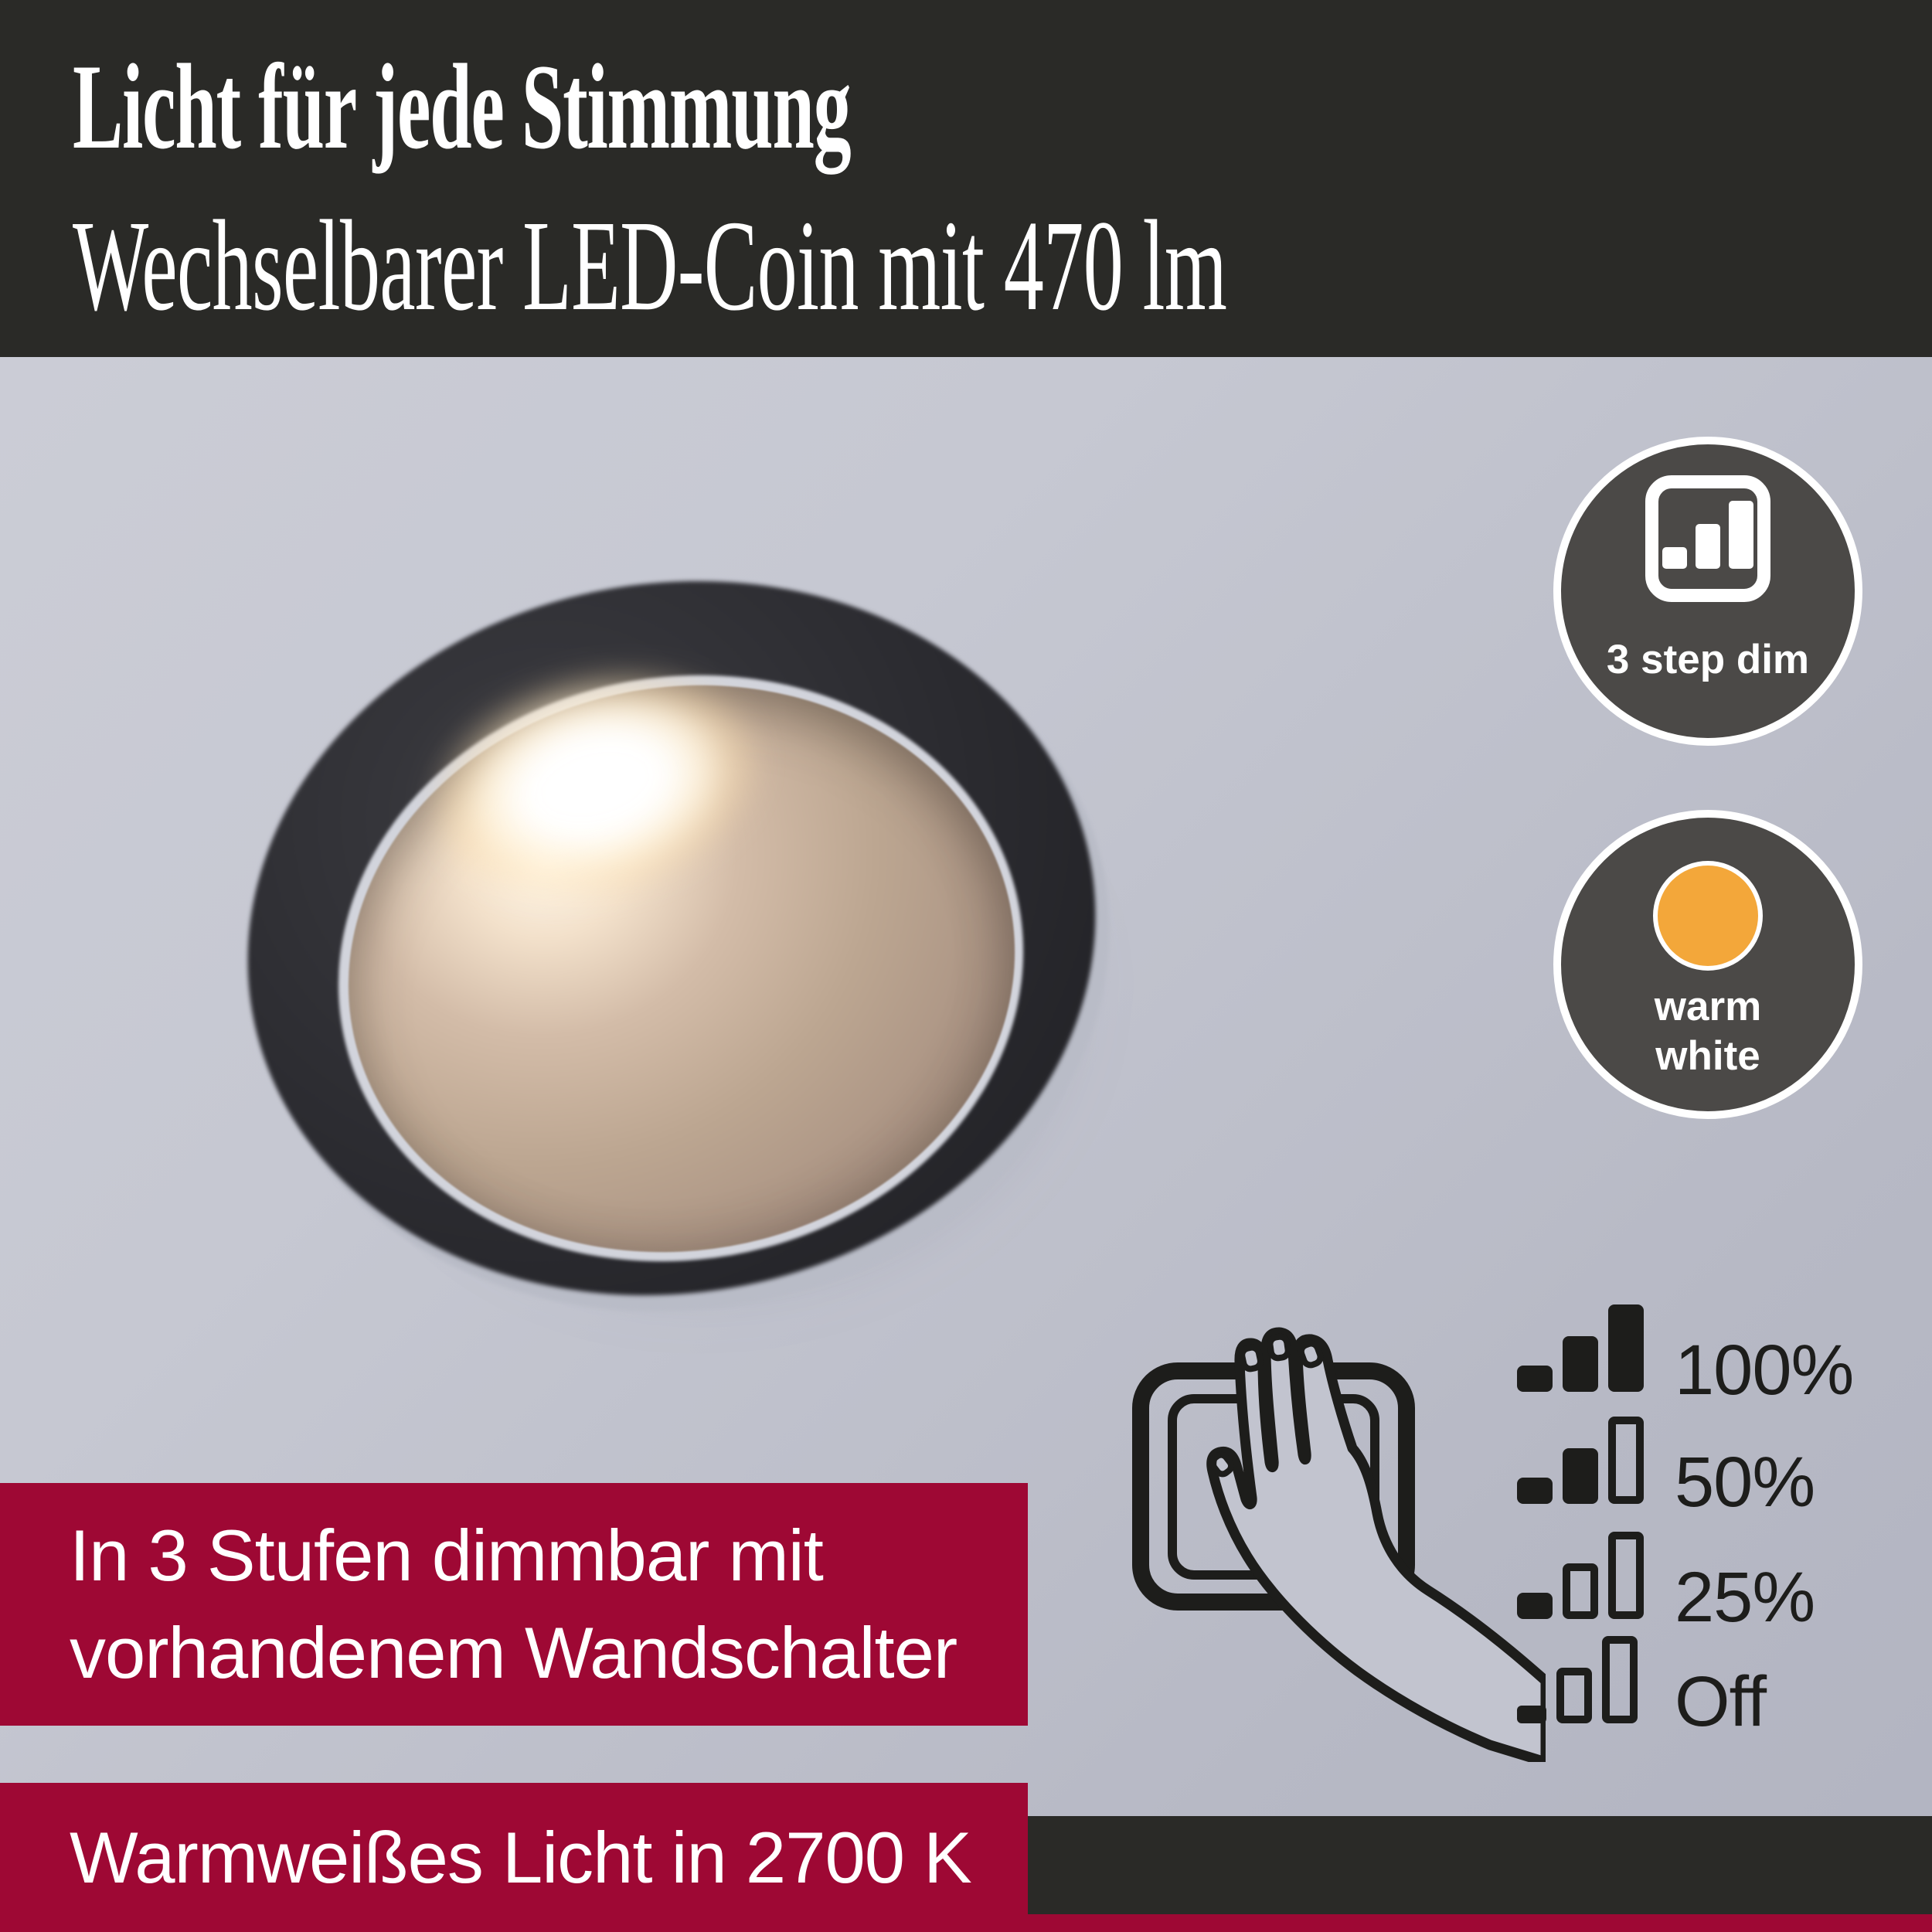 The width and height of the screenshot is (1932, 1932). Describe the element at coordinates (447, 1555) in the screenshot. I see `dimming-info-line1: In 3 Stufen dimmbar mit` at that location.